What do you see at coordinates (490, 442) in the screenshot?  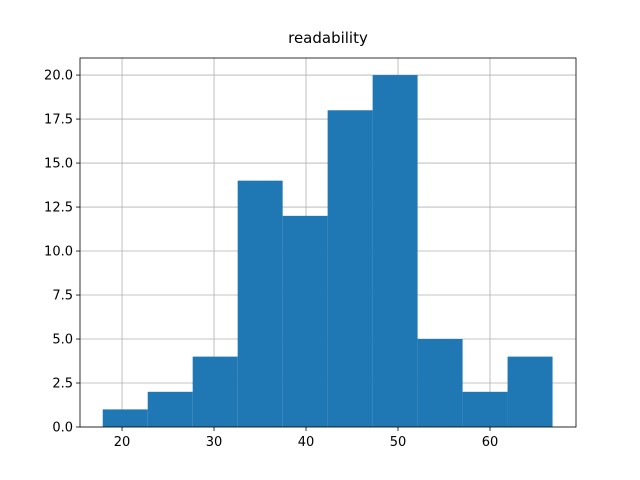 I see `x-tick-label: 60` at bounding box center [490, 442].